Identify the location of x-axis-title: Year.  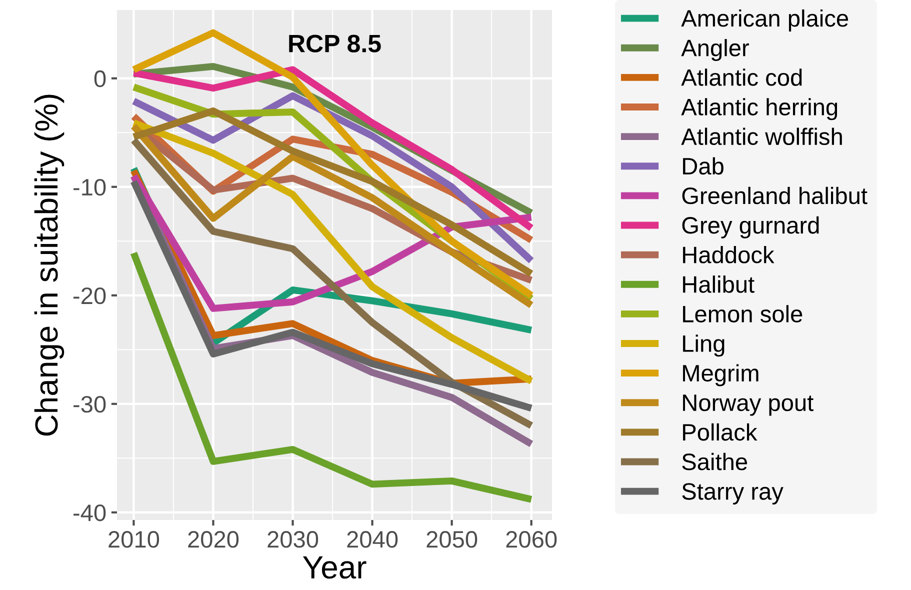
(334, 567).